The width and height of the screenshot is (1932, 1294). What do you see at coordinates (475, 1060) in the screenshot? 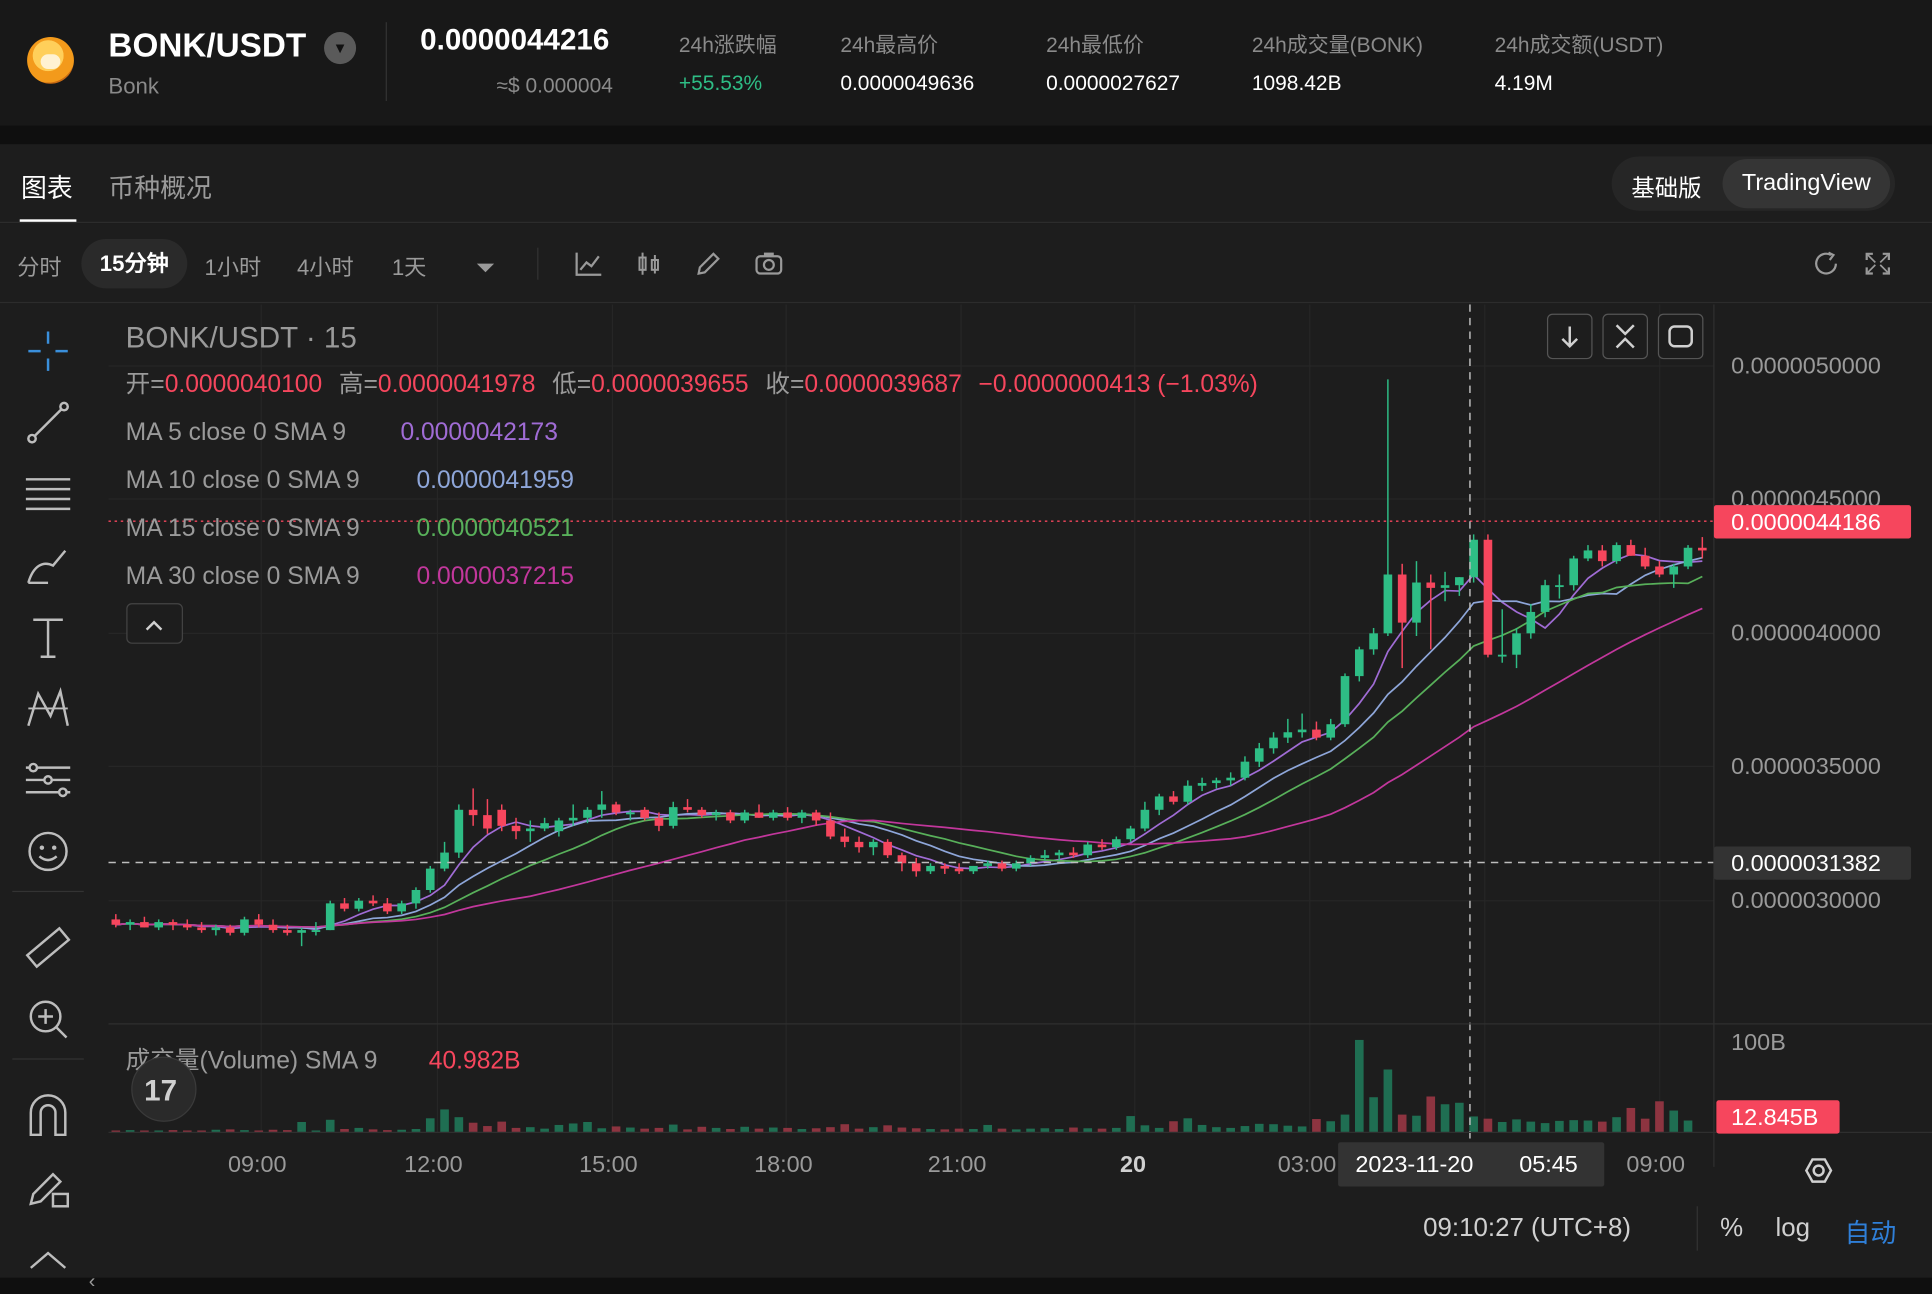
I see `volume-legend-value: 40.982B` at bounding box center [475, 1060].